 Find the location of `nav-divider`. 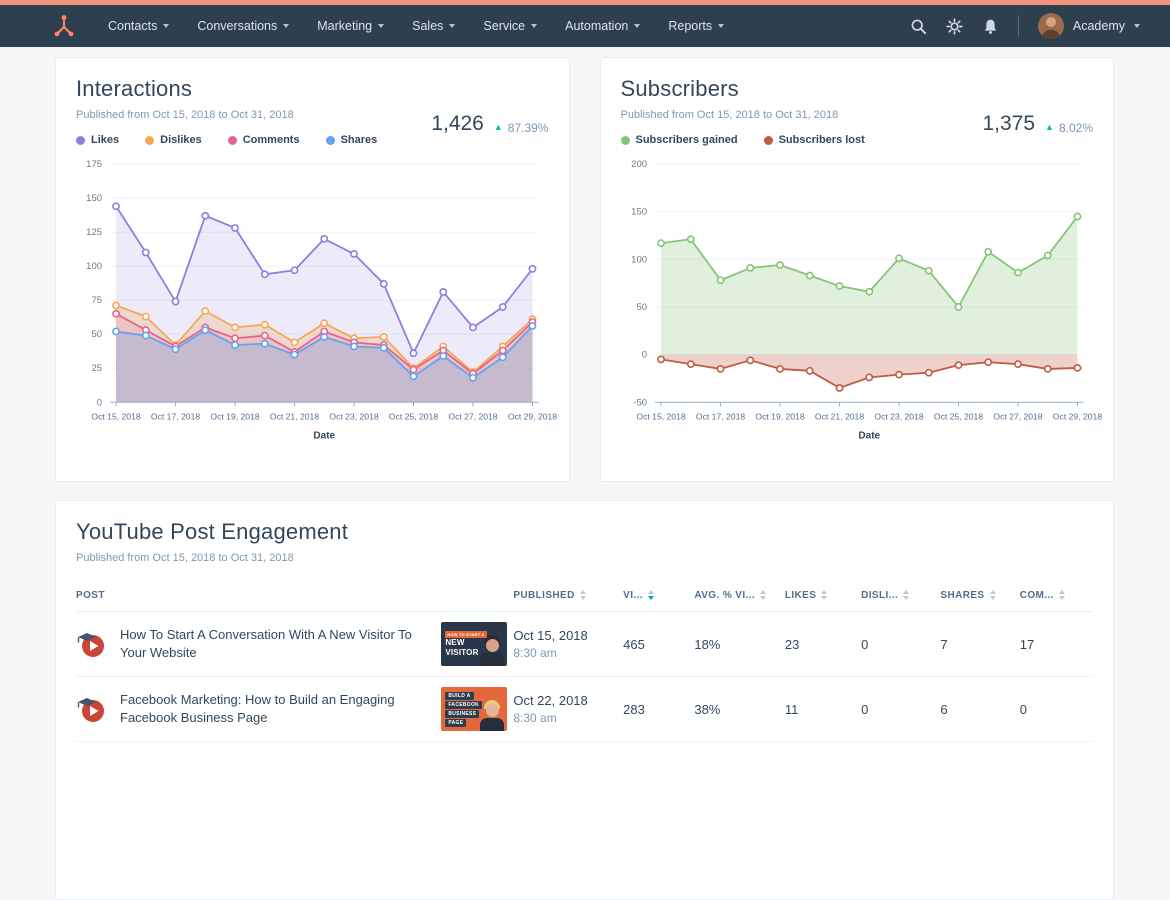

nav-divider is located at coordinates (1018, 26).